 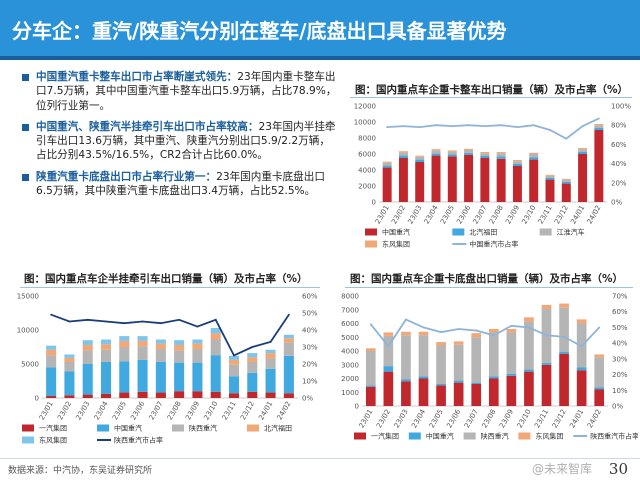 What do you see at coordinates (307, 399) in the screenshot?
I see `y2-tick-label: 0%` at bounding box center [307, 399].